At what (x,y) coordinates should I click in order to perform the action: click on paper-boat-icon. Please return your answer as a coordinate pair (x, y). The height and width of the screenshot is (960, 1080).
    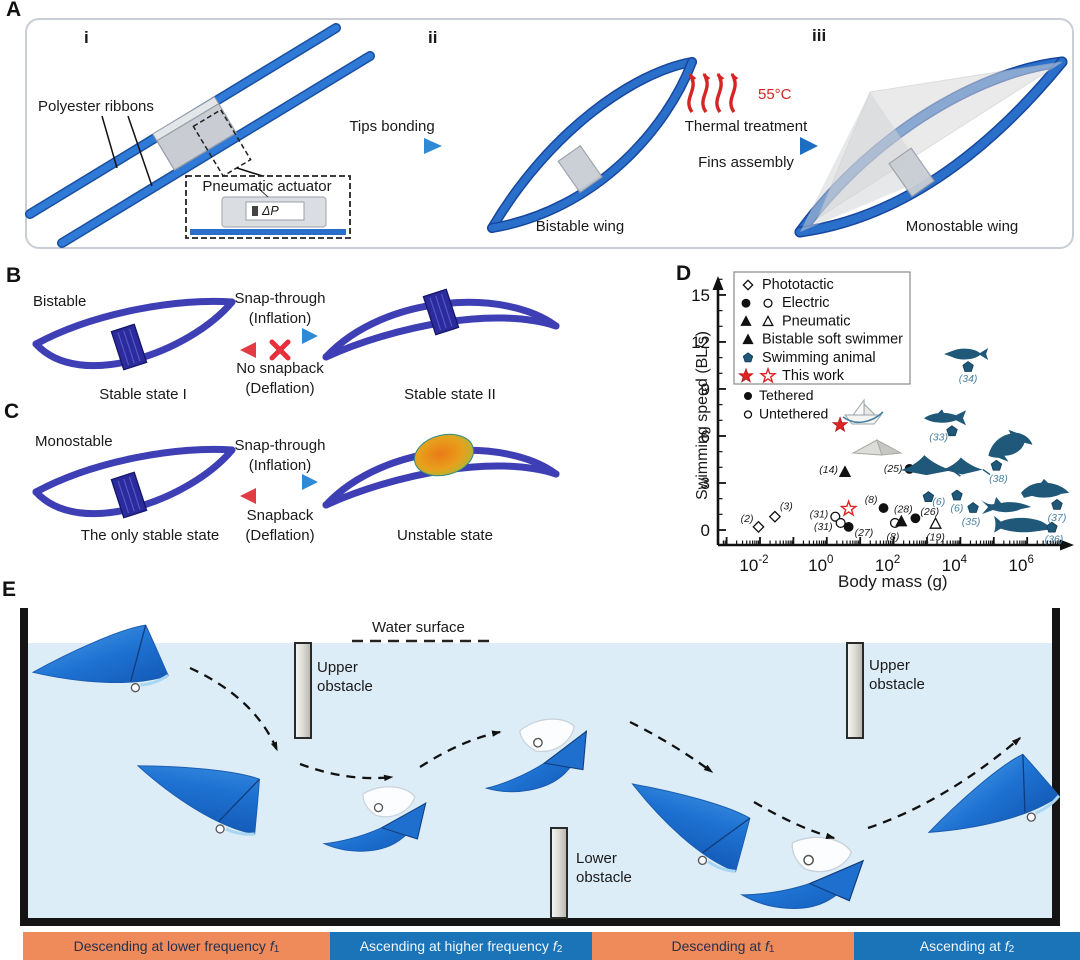
    Looking at the image, I should click on (863, 411).